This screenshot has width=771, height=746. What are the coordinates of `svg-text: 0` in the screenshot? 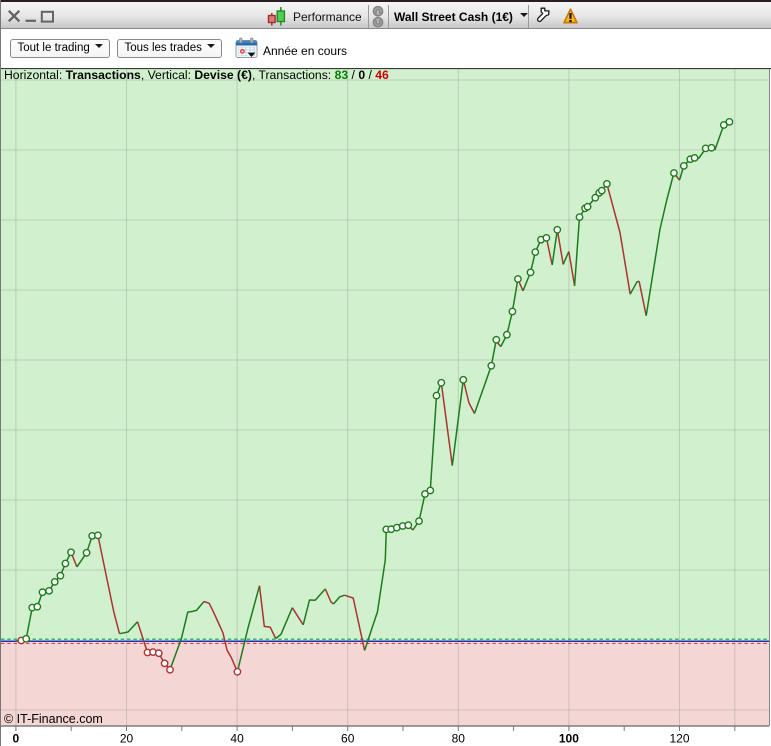 It's located at (16, 739).